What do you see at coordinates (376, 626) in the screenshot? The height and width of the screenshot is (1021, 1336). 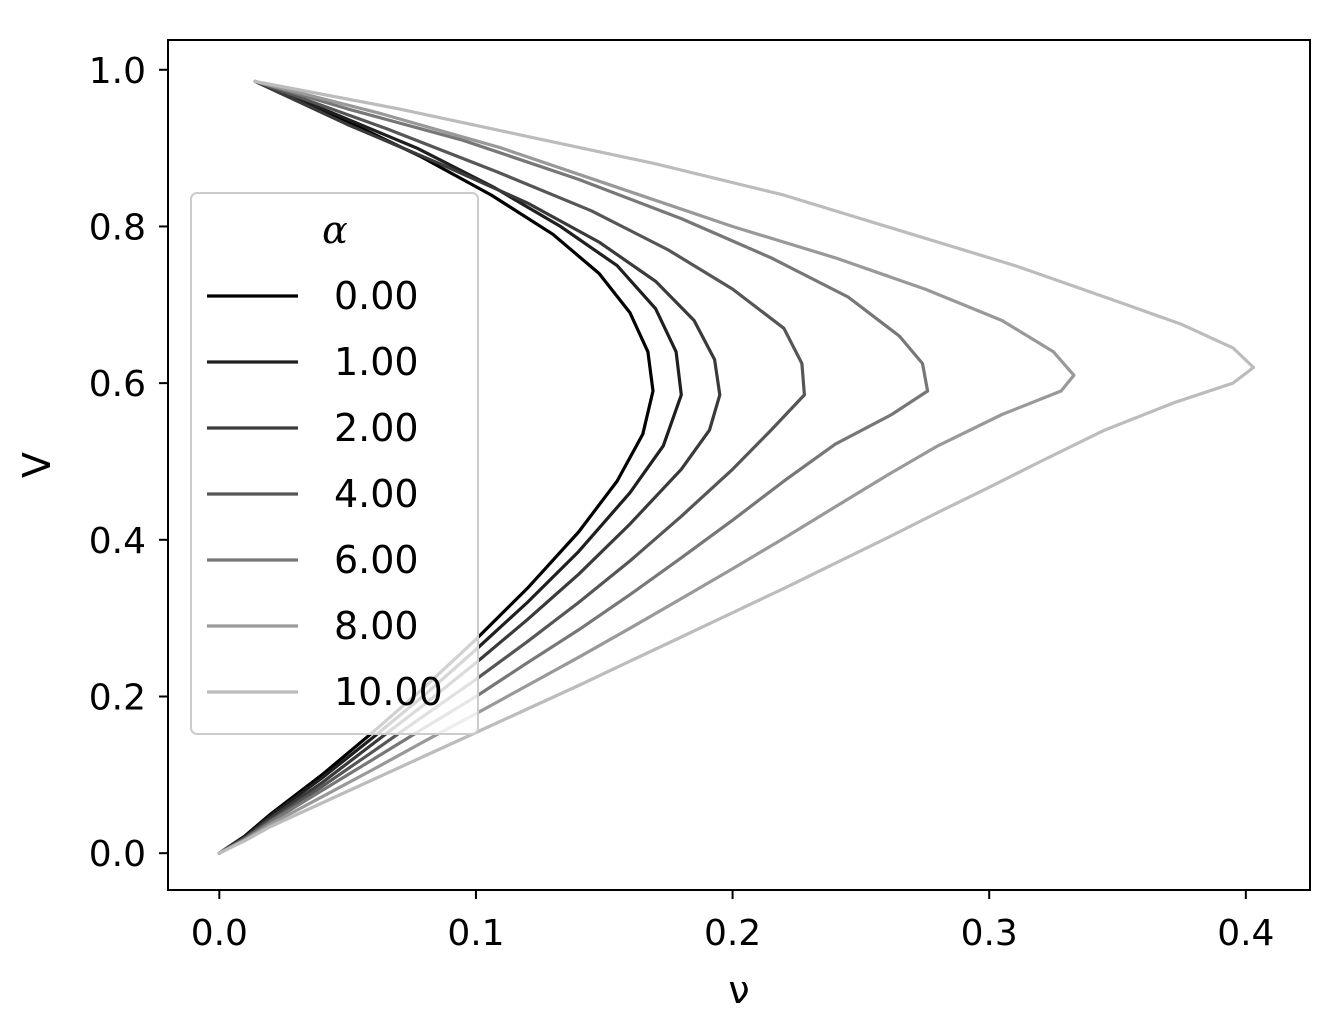 I see `legend-label-5: 8.00` at bounding box center [376, 626].